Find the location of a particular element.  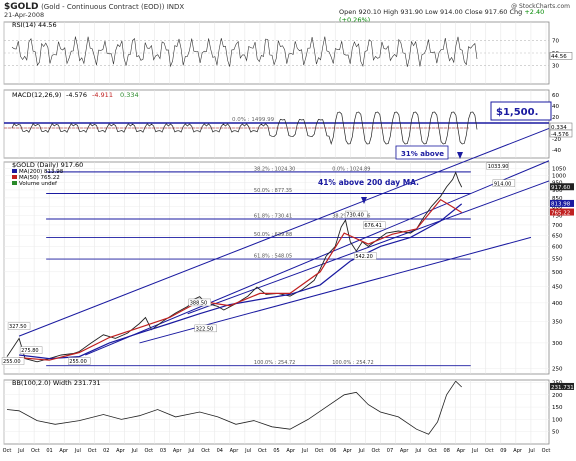

chg-label: Chg is located at coordinates (516, 12).